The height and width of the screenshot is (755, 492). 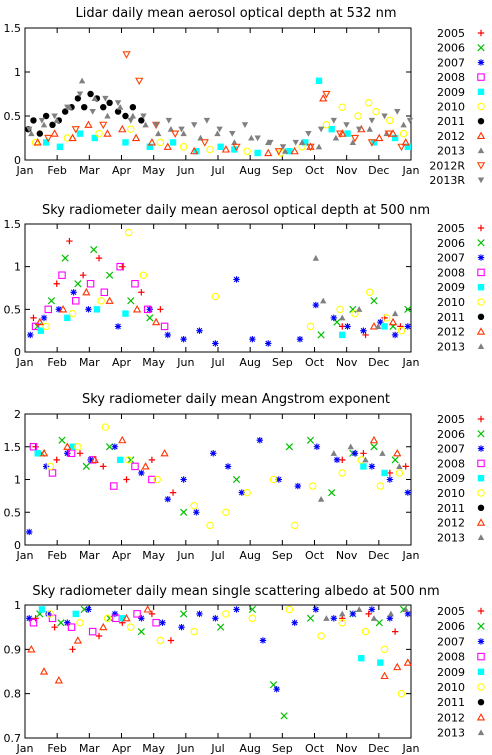 I want to click on x-tick-label: Apr, so click(x=122, y=362).